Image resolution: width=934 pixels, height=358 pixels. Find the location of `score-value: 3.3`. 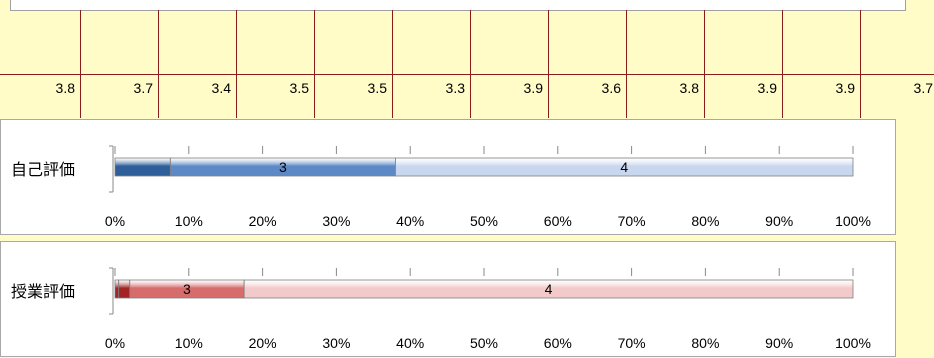

score-value: 3.3 is located at coordinates (455, 88).